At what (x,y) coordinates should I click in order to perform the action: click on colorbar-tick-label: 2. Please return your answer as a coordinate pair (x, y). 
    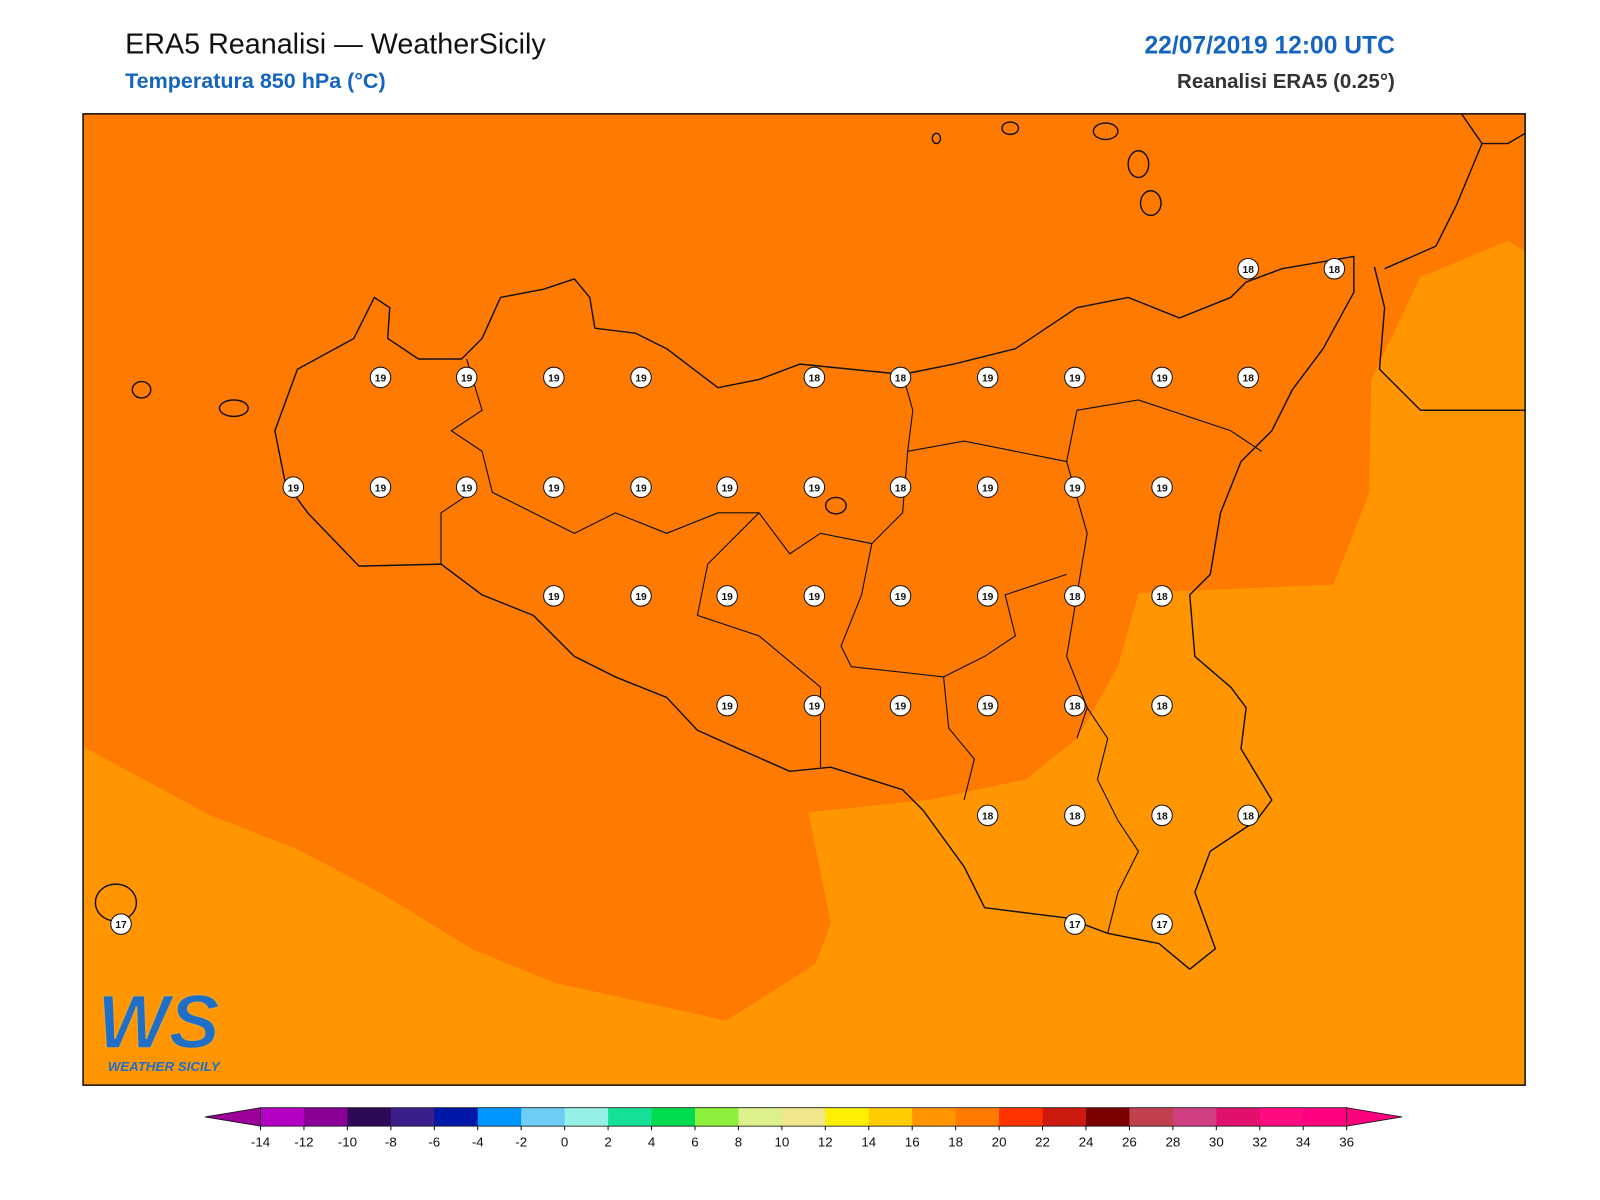
    Looking at the image, I should click on (607, 1142).